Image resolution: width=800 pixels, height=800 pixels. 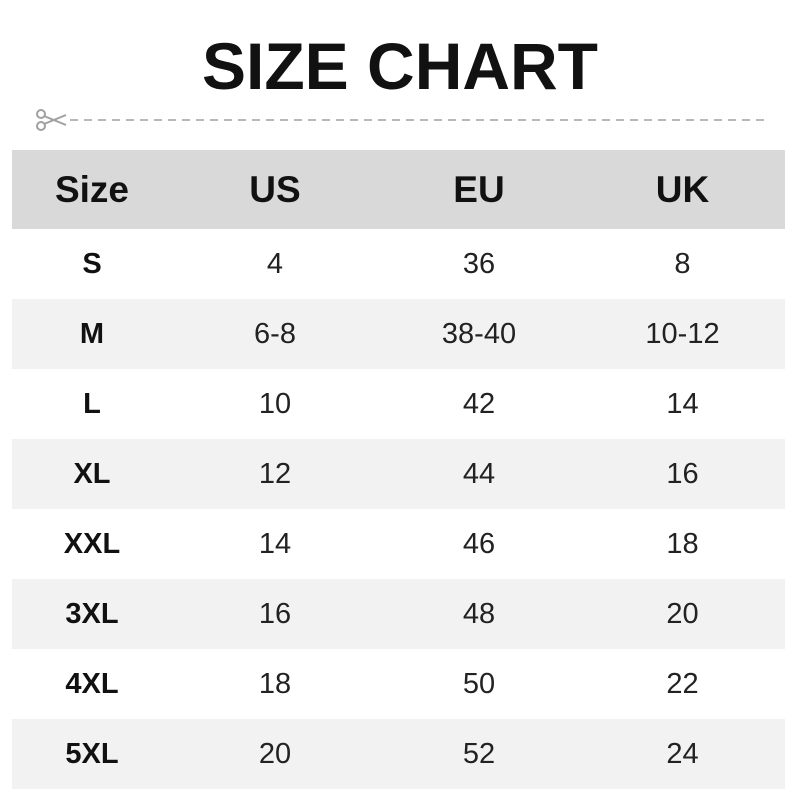 I want to click on table-row: M 6-8 38-40 10-12, so click(x=398, y=334).